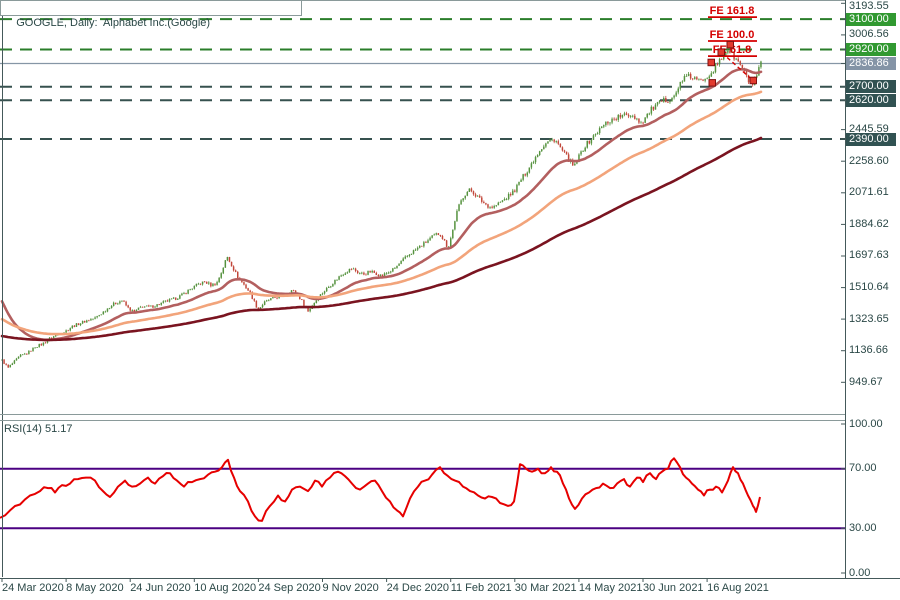  What do you see at coordinates (871, 139) in the screenshot?
I see `price-level-label-dark: 2390.00` at bounding box center [871, 139].